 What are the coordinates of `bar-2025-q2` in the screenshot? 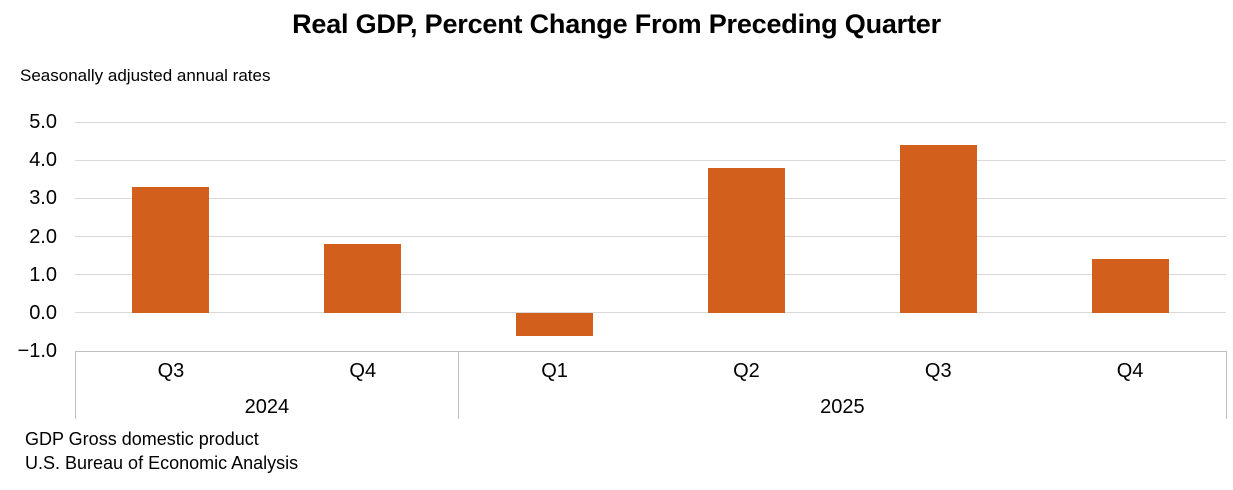 It's located at (746, 240).